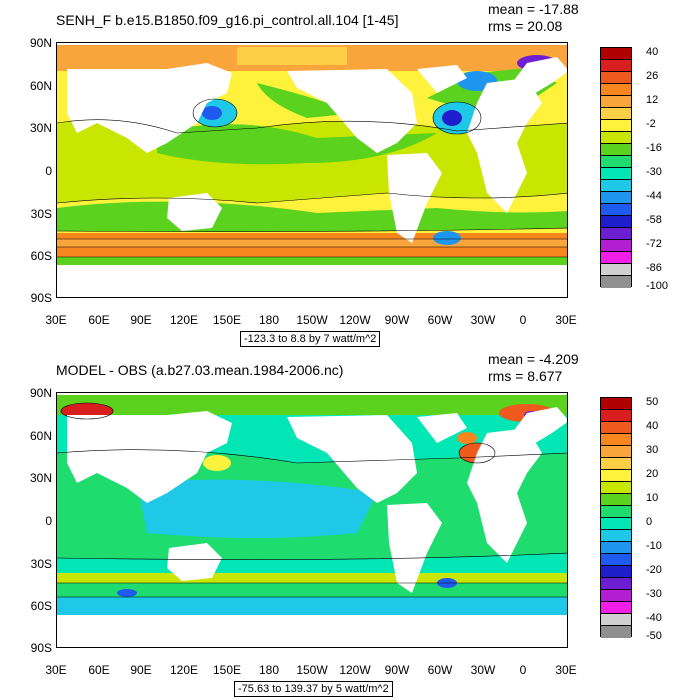 Image resolution: width=700 pixels, height=700 pixels. Describe the element at coordinates (654, 220) in the screenshot. I see `colorbar-label: -58` at that location.